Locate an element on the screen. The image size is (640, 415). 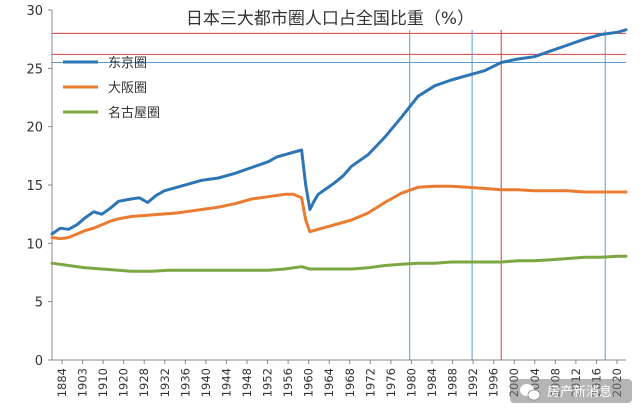
x-tick-label: 1936 is located at coordinates (185, 382).